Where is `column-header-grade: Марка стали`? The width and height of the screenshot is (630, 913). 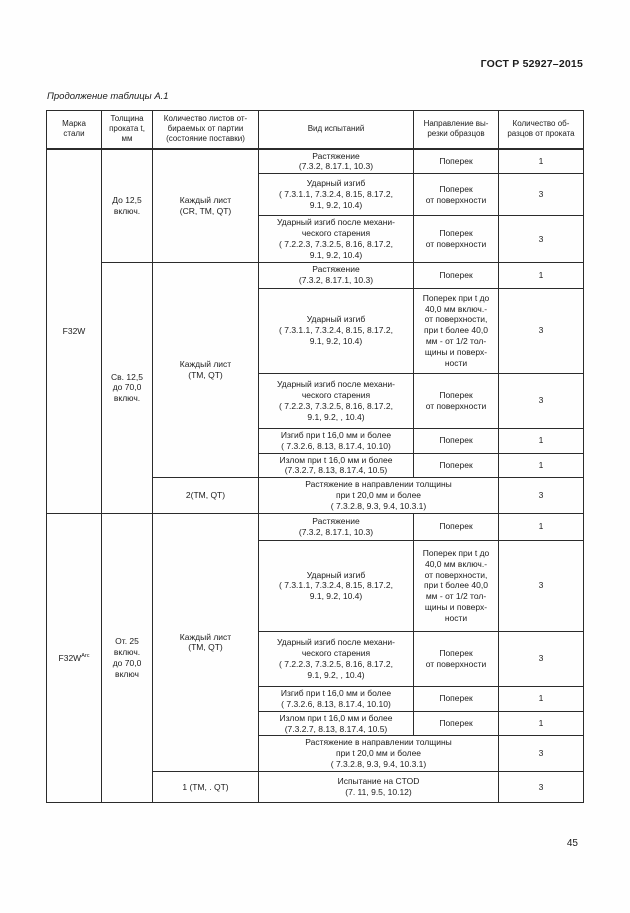
column-header-grade: Марка стали is located at coordinates (74, 130).